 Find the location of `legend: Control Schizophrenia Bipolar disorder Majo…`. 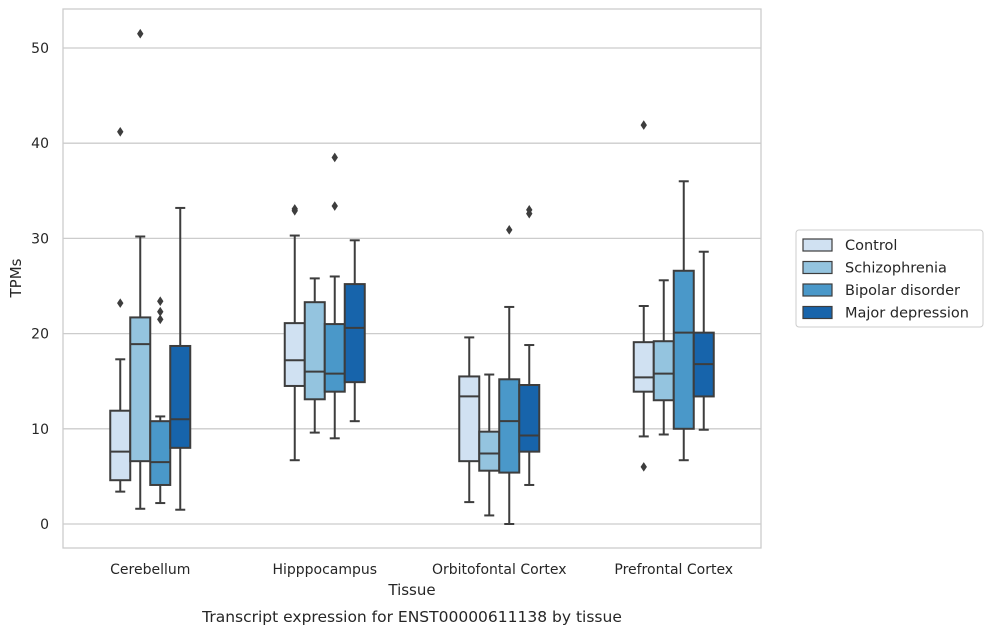

legend: Control Schizophrenia Bipolar disorder Majo… is located at coordinates (889, 278).